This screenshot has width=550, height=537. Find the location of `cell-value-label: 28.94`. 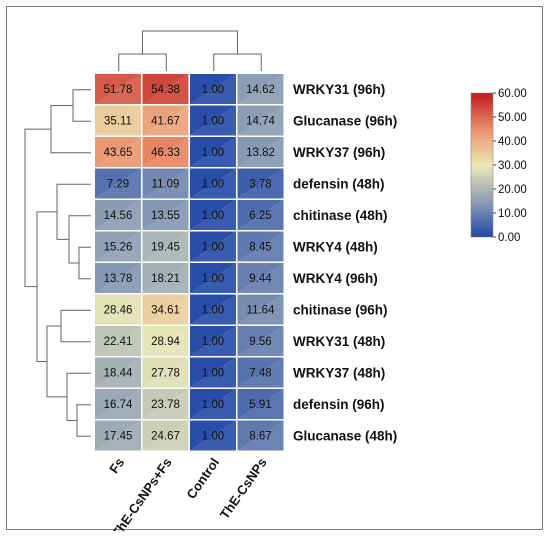

cell-value-label: 28.94 is located at coordinates (165, 342).